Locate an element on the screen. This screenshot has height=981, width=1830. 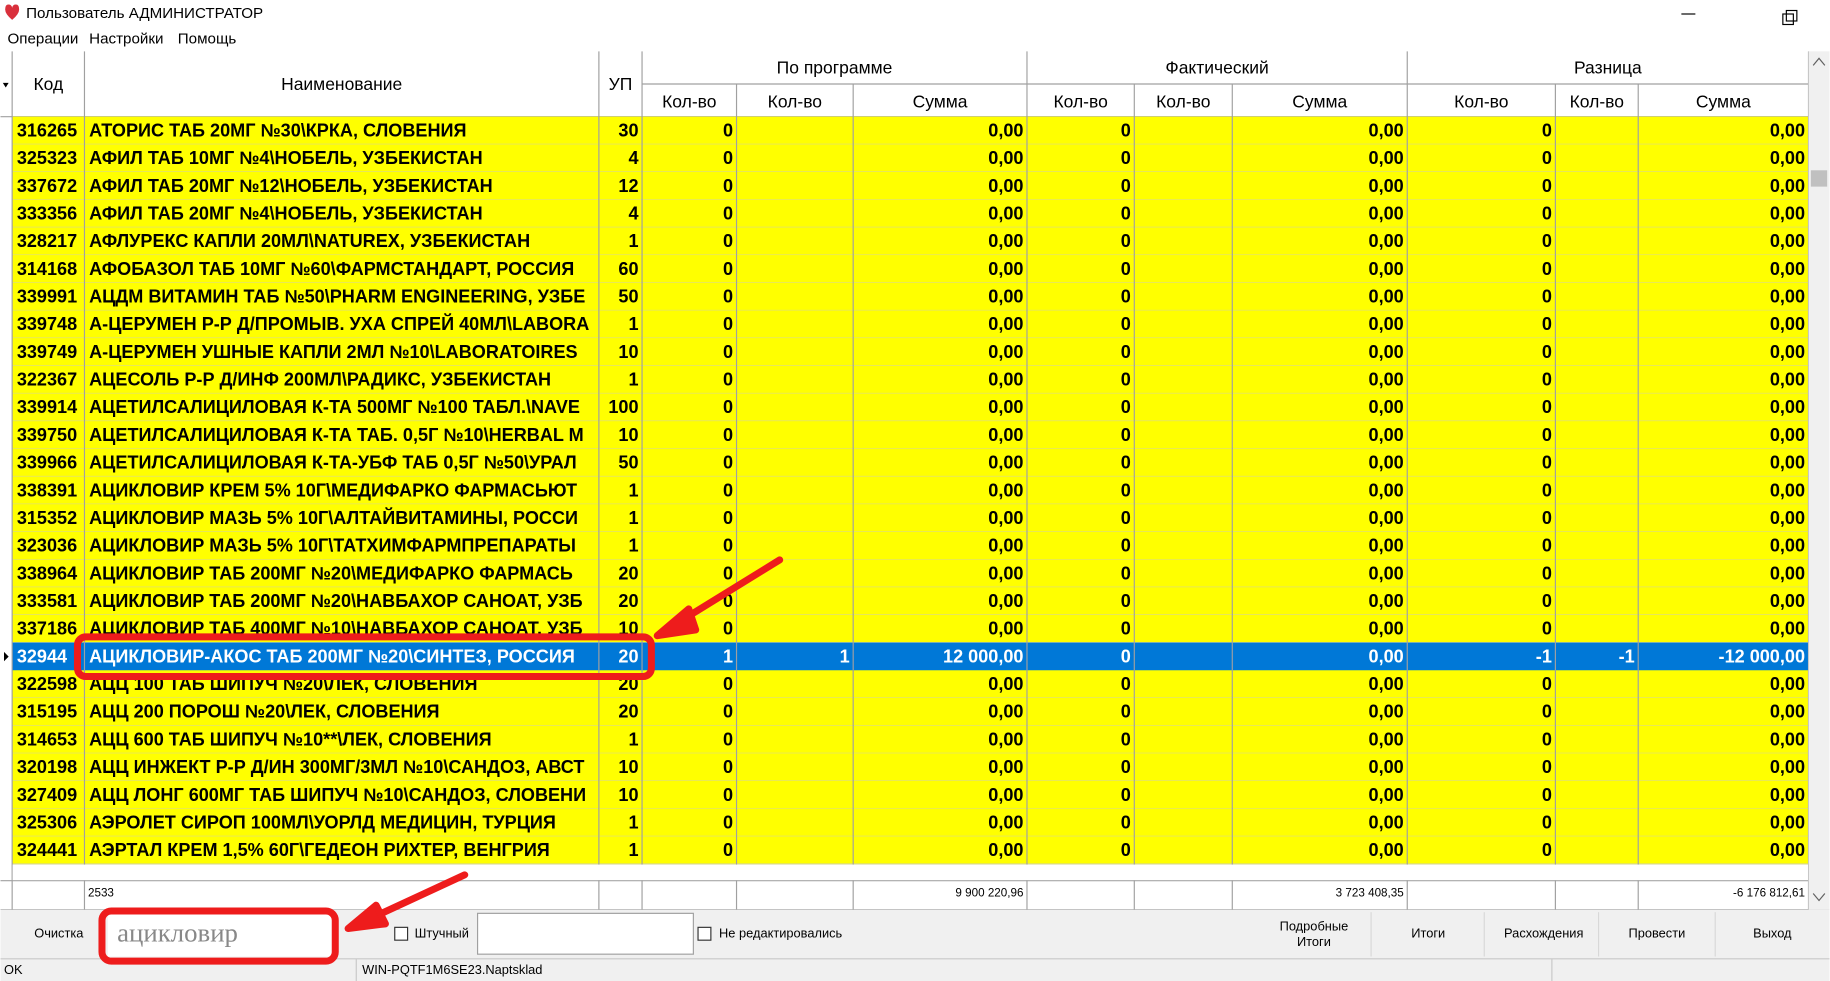
details-button: Подробные is located at coordinates (1314, 926).